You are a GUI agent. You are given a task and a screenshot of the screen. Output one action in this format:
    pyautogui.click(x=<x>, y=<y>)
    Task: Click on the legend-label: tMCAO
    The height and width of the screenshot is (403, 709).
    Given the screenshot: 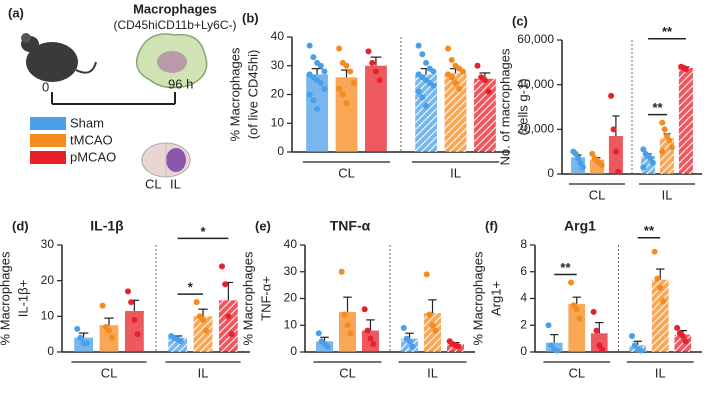 What is the action you would take?
    pyautogui.click(x=91, y=139)
    